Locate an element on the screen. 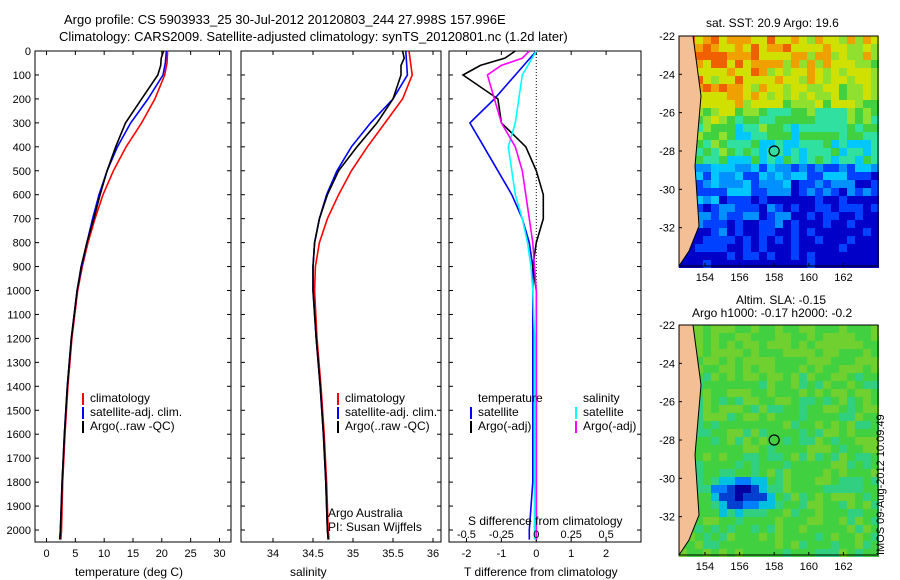 The image size is (900, 580). sst-map-title: sat. SST: 20.9 Argo: 19.6 is located at coordinates (772, 23).